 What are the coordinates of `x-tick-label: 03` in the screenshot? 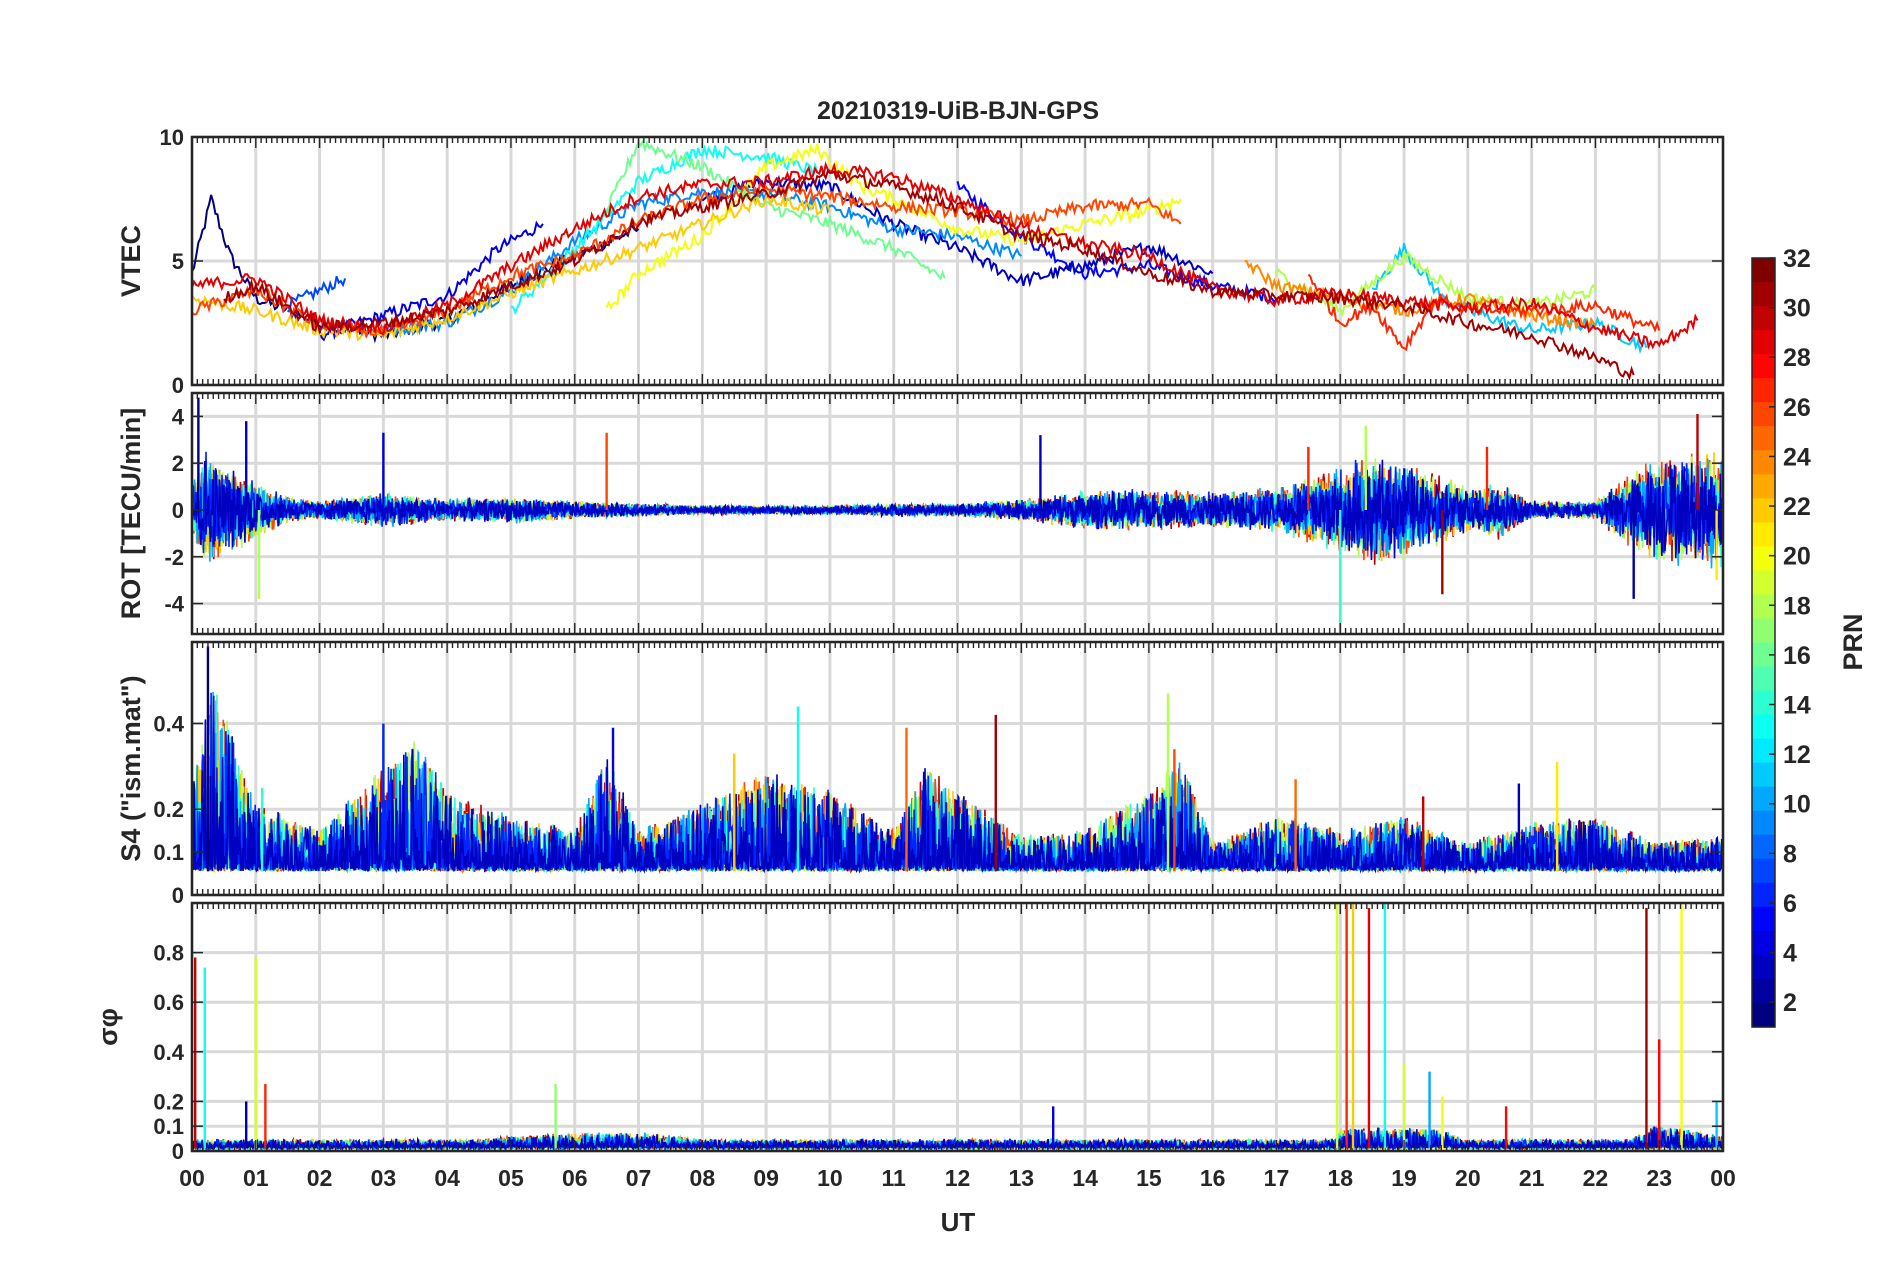 It's located at (384, 1178).